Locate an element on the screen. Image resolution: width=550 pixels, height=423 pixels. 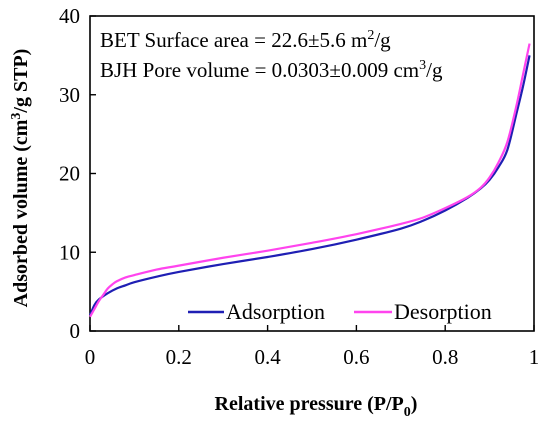
y-tick-label: 10 is located at coordinates (69, 252).